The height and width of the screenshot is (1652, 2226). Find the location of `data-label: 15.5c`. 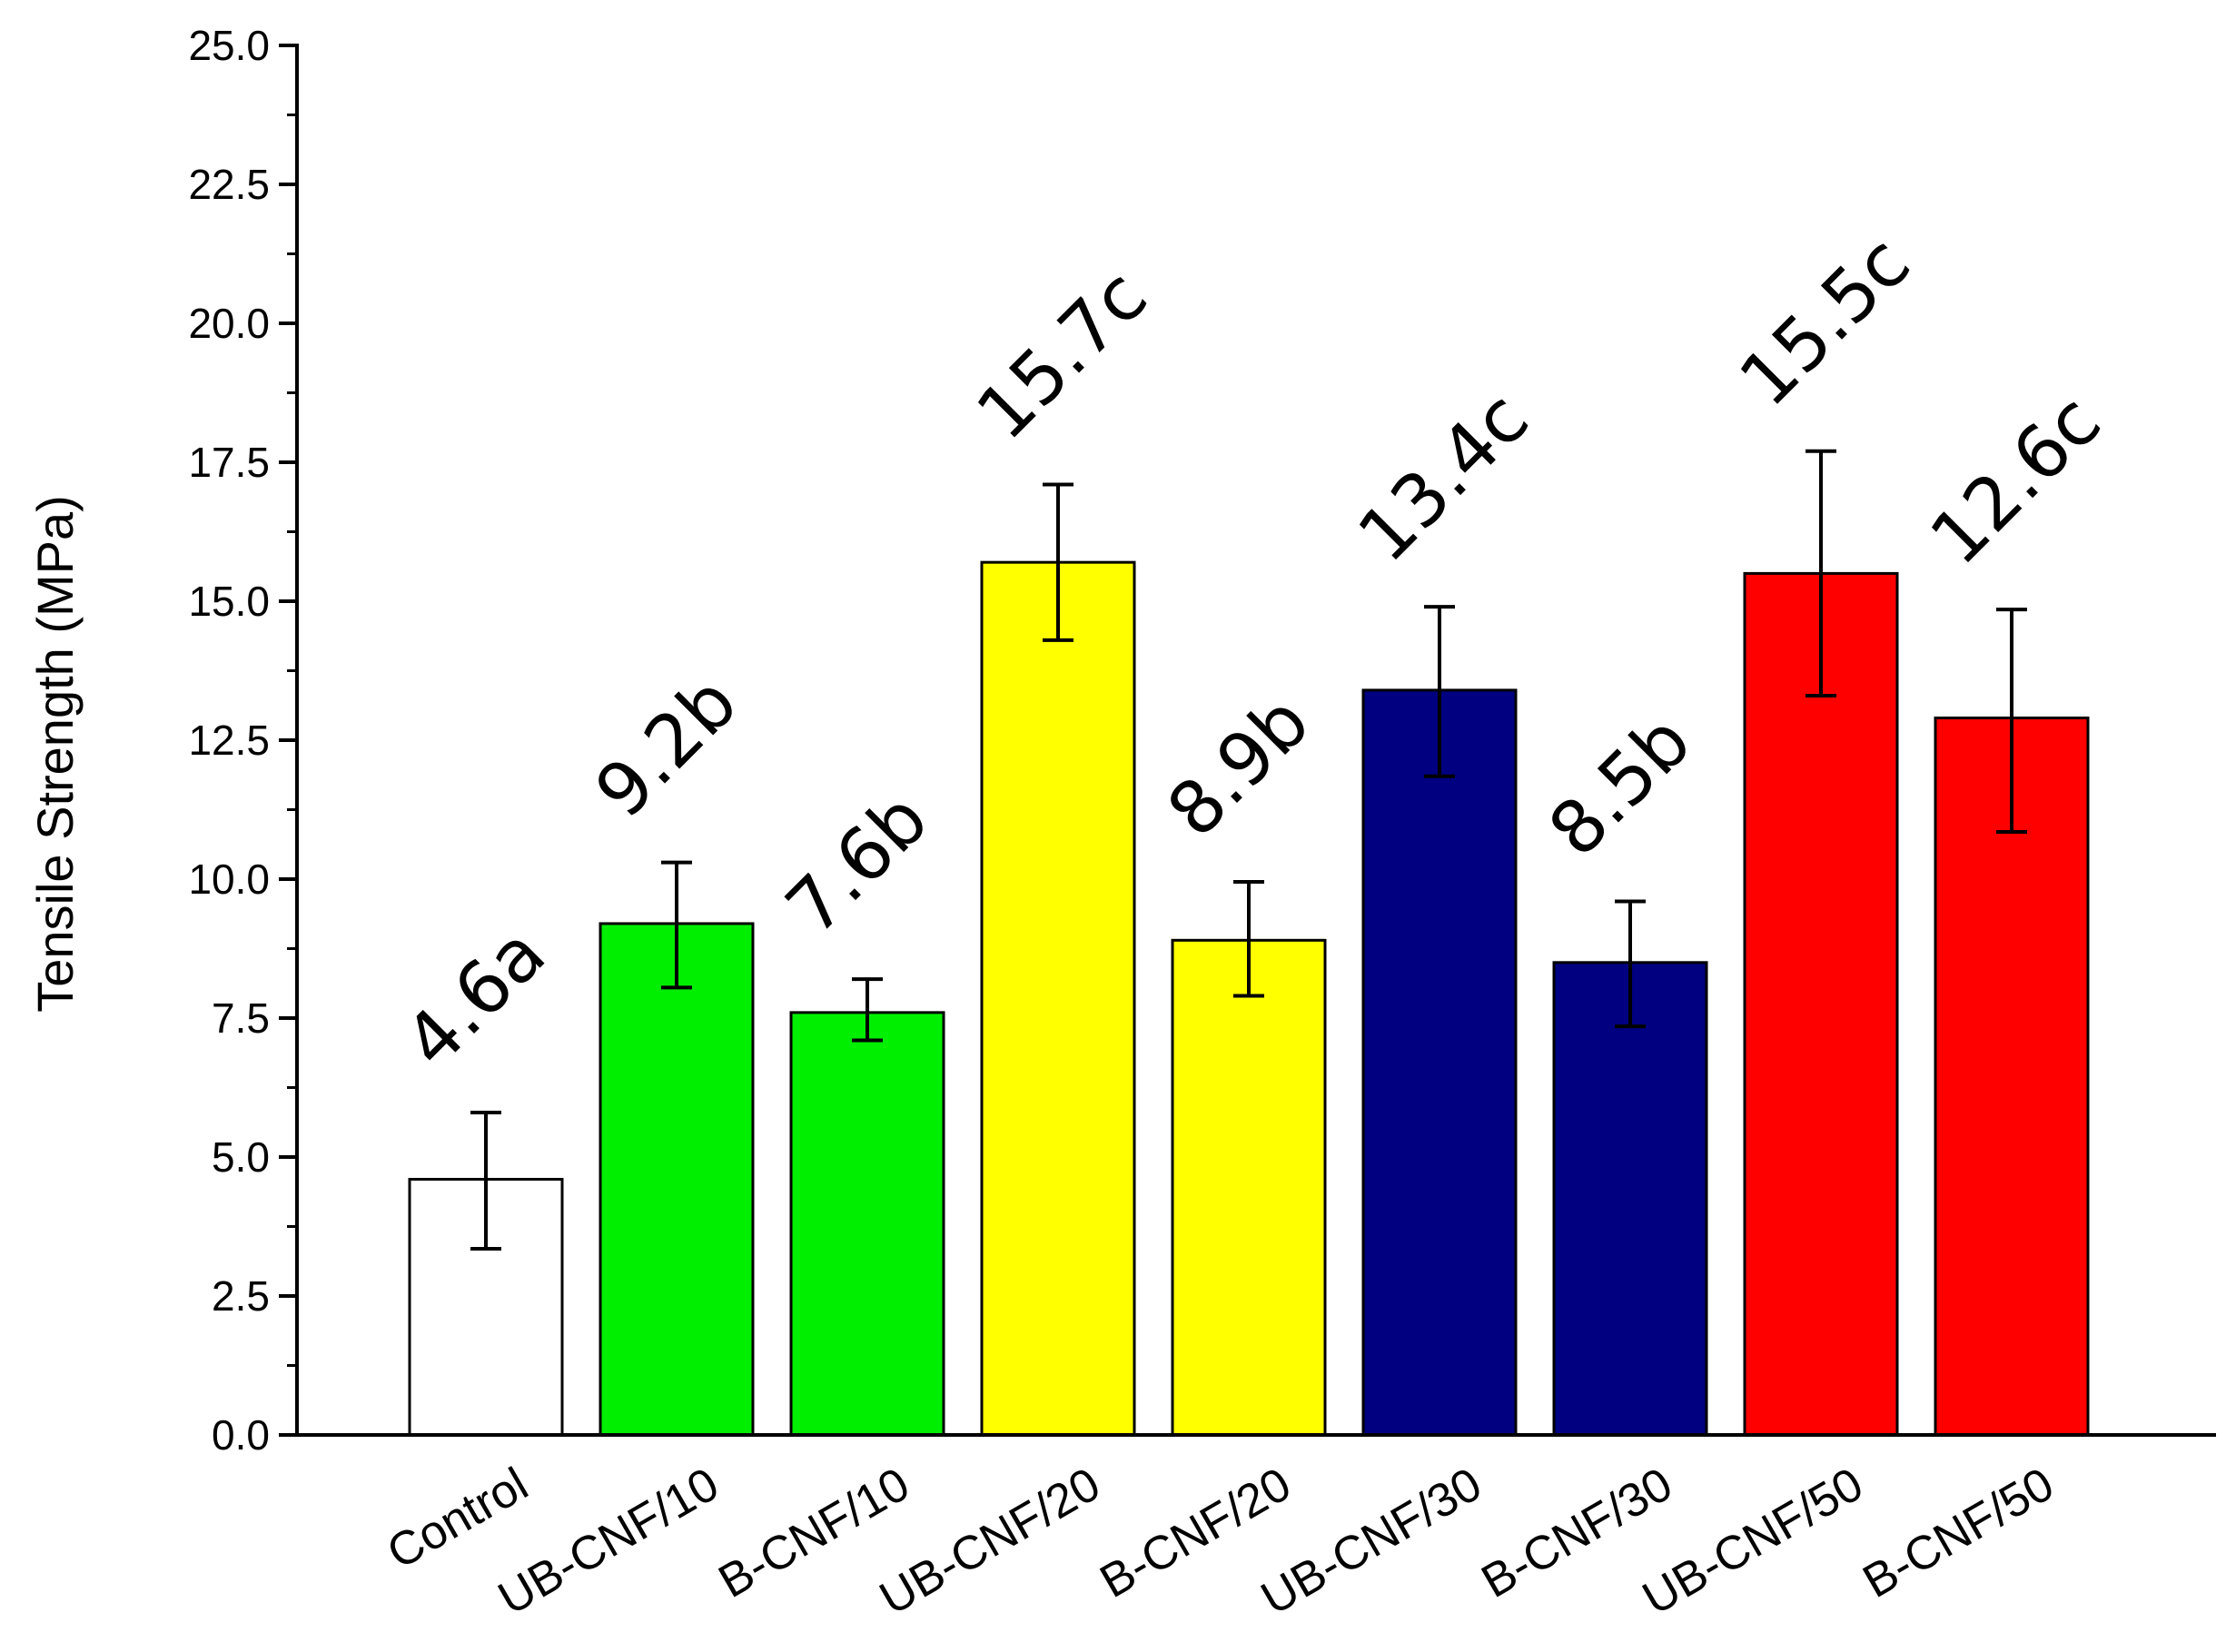

data-label: 15.5c is located at coordinates (1825, 321).